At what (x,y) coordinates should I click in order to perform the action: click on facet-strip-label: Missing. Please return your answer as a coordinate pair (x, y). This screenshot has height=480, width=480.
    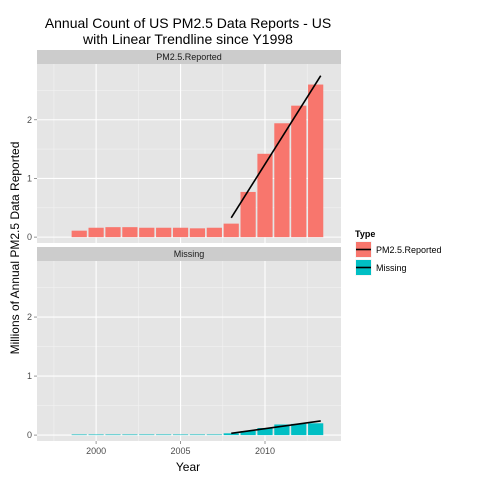
    Looking at the image, I should click on (189, 254).